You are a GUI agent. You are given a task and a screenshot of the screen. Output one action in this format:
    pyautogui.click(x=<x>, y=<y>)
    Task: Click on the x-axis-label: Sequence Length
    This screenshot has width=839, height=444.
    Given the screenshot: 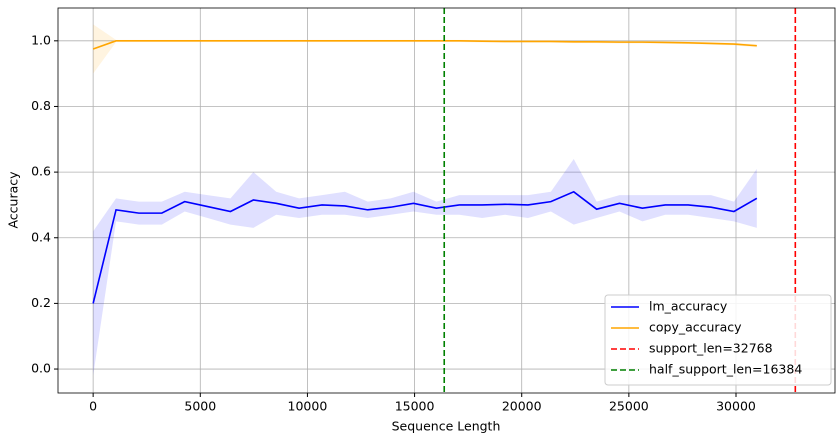 What is the action you would take?
    pyautogui.click(x=446, y=426)
    